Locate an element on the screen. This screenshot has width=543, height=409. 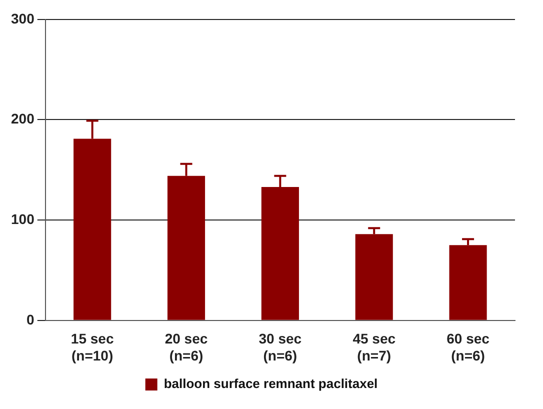
y-tick-label: 0 is located at coordinates (30, 319).